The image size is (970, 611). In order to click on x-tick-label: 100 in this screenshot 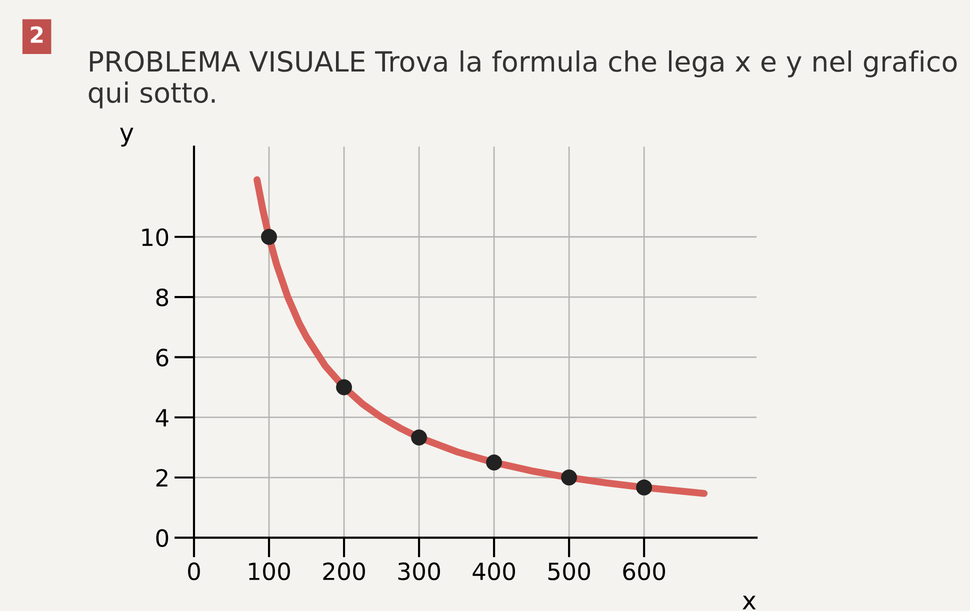, I will do `click(269, 571)`.